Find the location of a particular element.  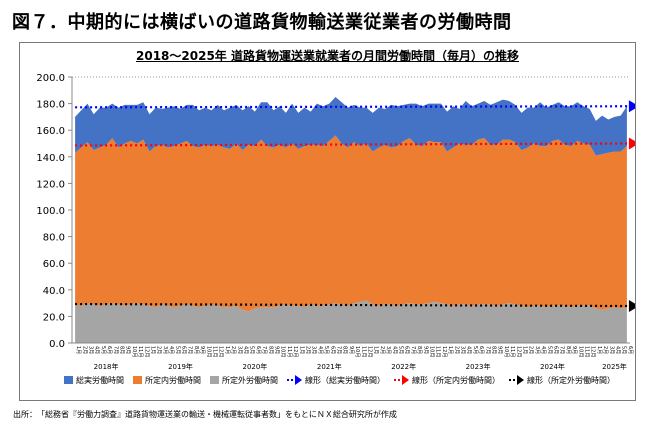

area-series-所定外労働時間 is located at coordinates (351, 321).